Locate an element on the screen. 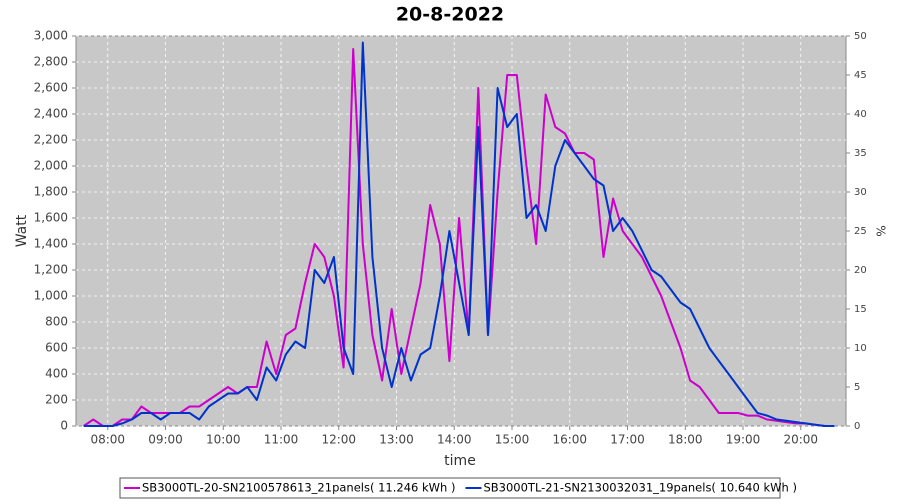 Image resolution: width=900 pixels, height=504 pixels. y2-tick-label: 0 is located at coordinates (857, 426).